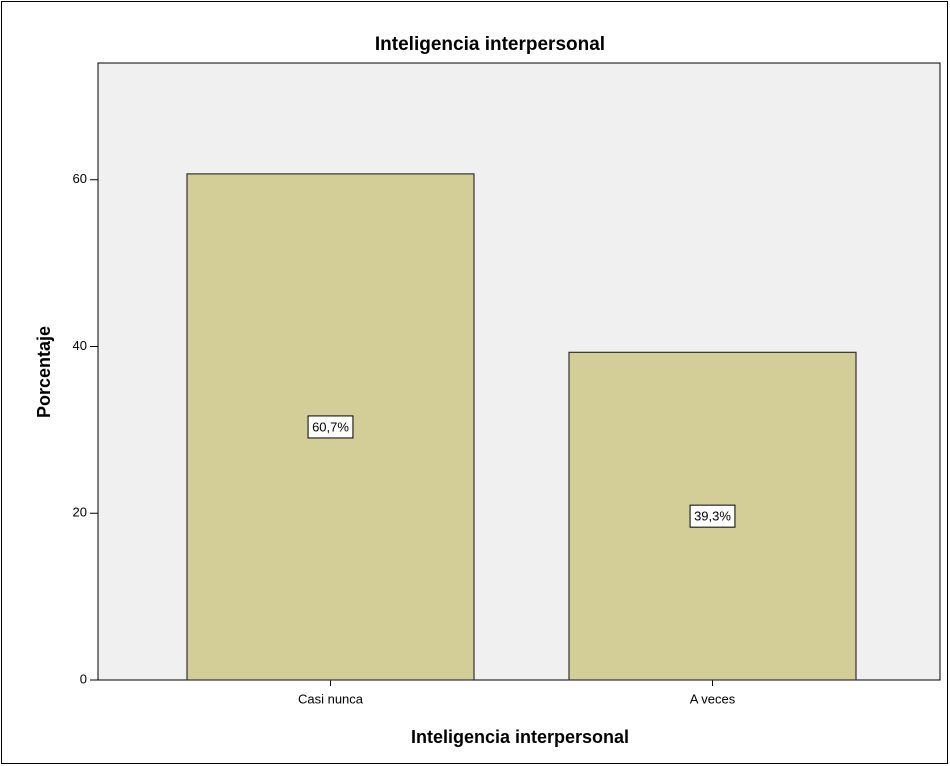 Image resolution: width=950 pixels, height=766 pixels. What do you see at coordinates (520, 737) in the screenshot?
I see `x-axis-label: Inteligencia interpersonal` at bounding box center [520, 737].